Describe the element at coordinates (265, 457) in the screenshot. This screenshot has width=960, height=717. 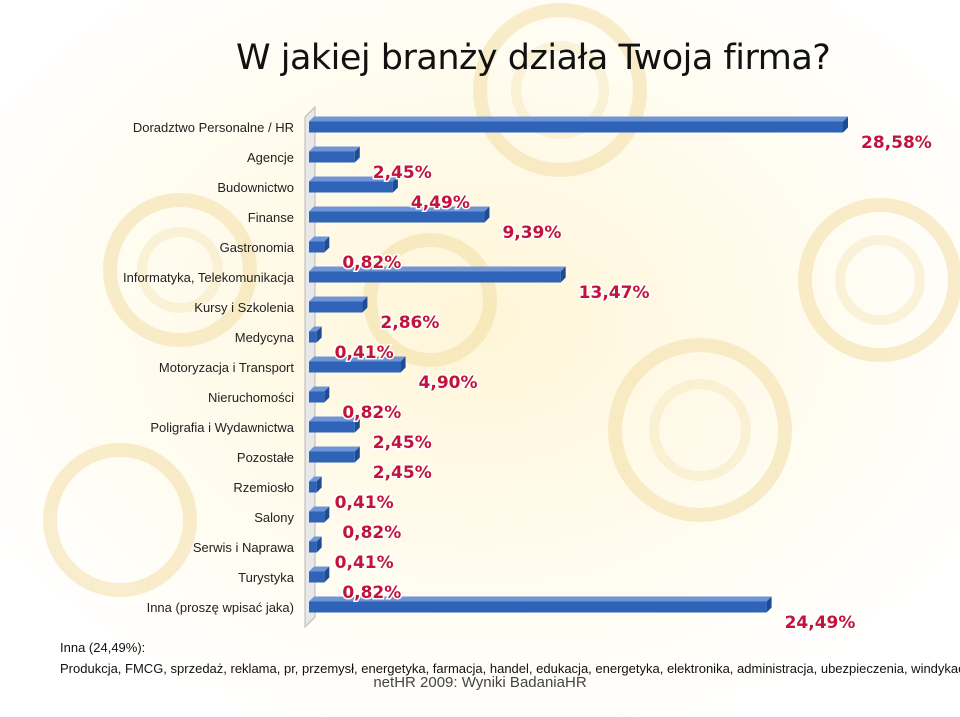
I see `category-label: Pozostałe` at that location.